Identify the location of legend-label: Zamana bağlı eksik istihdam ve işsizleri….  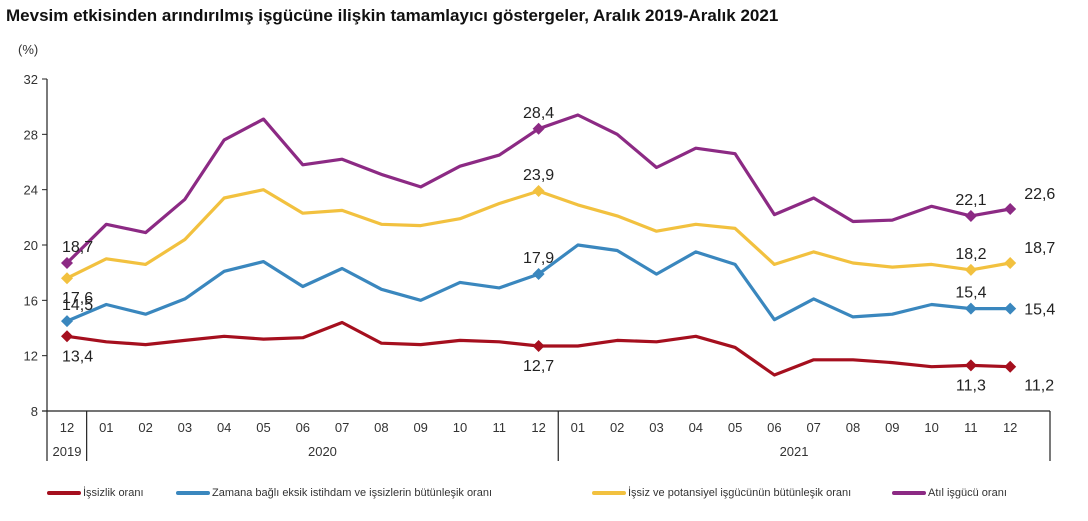
(352, 493).